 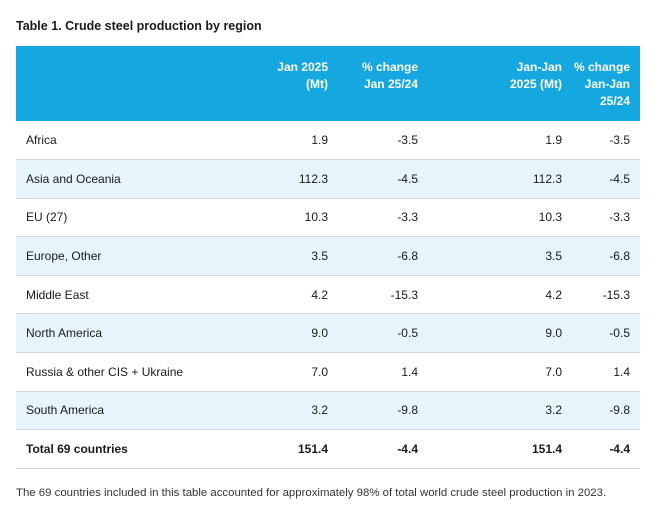 I want to click on cell-pct-change-janjan: -6.8, so click(x=619, y=256).